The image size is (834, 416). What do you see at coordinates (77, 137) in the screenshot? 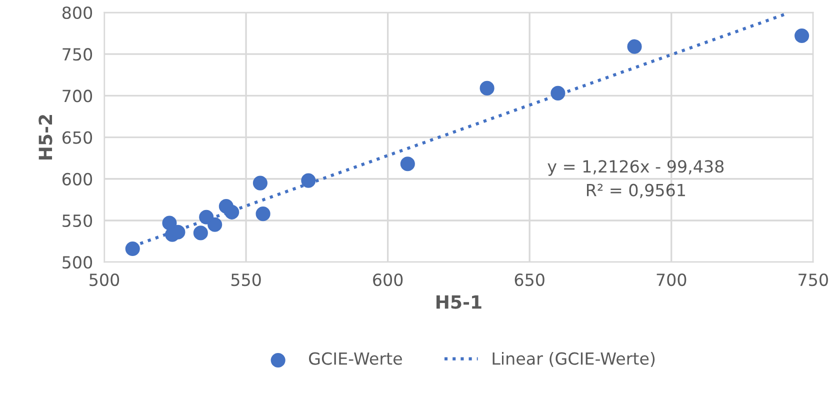
I see `y-tick-label: 650` at bounding box center [77, 137].